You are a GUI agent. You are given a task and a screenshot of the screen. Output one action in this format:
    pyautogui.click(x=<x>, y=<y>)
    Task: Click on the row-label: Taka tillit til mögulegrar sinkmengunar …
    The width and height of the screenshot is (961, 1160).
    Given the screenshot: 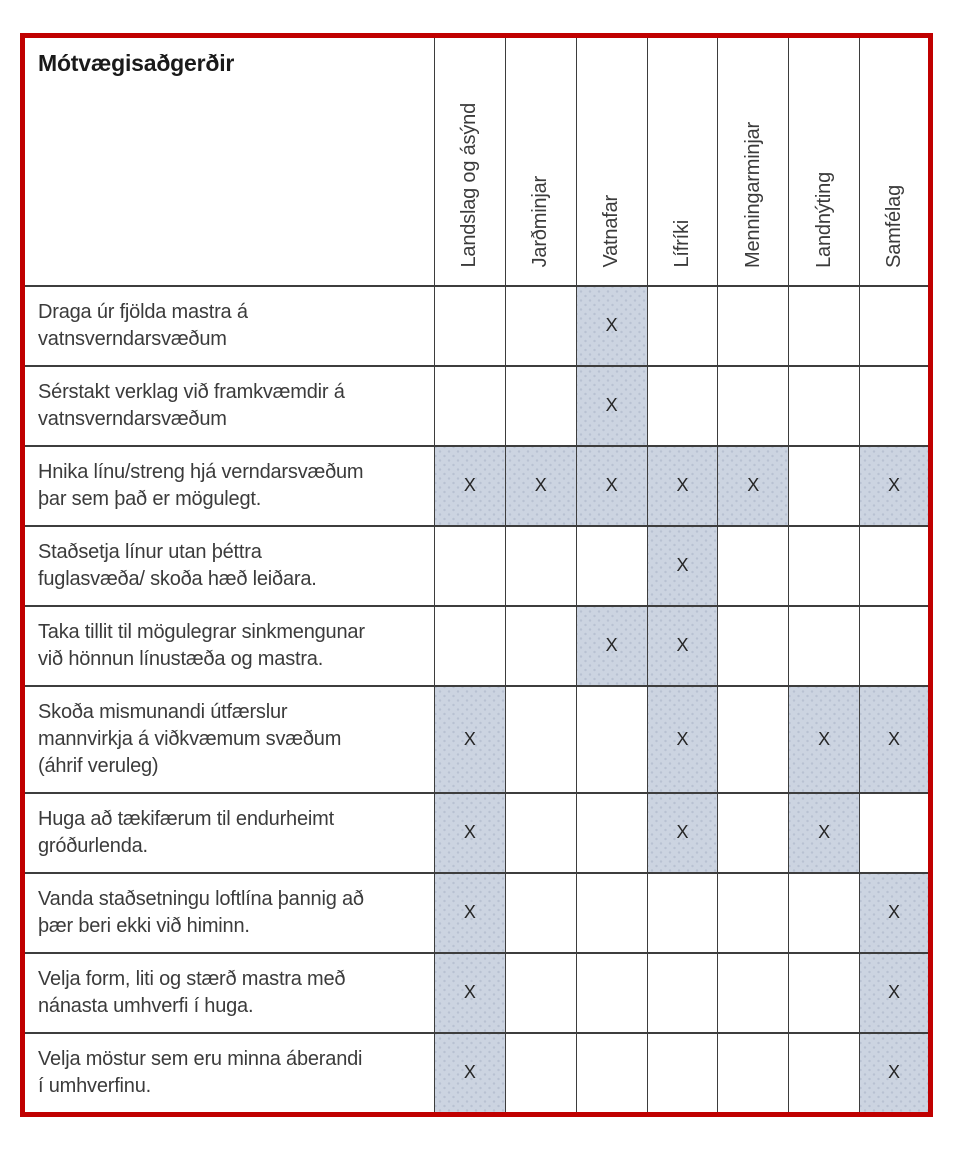 What is the action you would take?
    pyautogui.click(x=228, y=645)
    